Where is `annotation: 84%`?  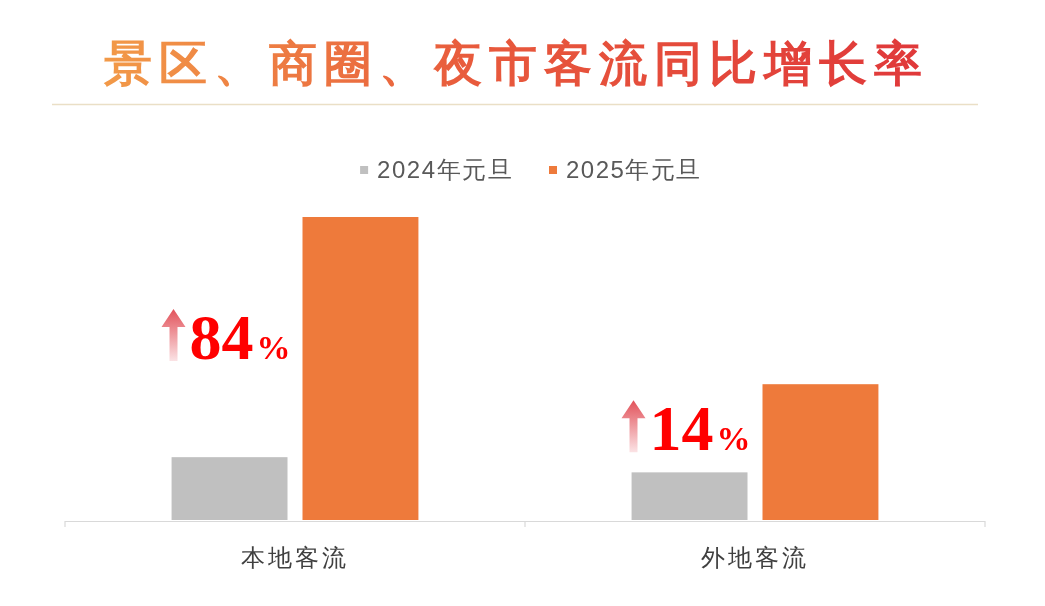 annotation: 84% is located at coordinates (240, 338).